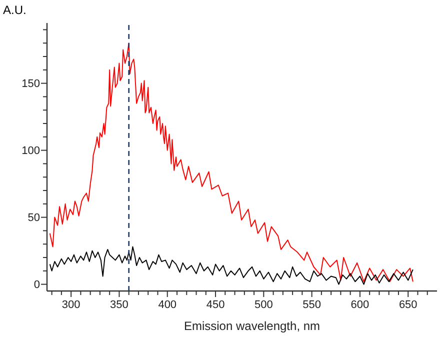 The image size is (444, 338). I want to click on x-tick-label: 350, so click(119, 304).